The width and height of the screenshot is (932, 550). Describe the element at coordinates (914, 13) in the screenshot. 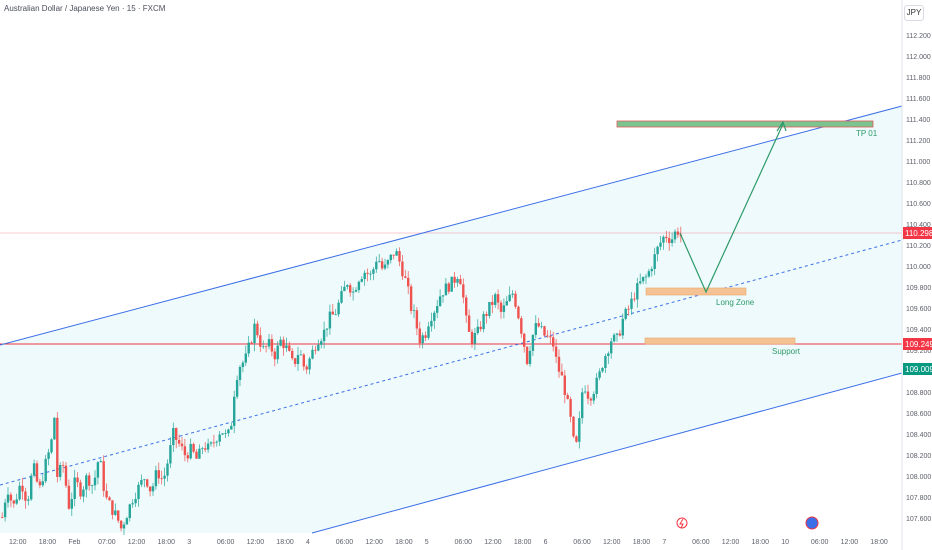

I see `currency-button: JPY` at that location.